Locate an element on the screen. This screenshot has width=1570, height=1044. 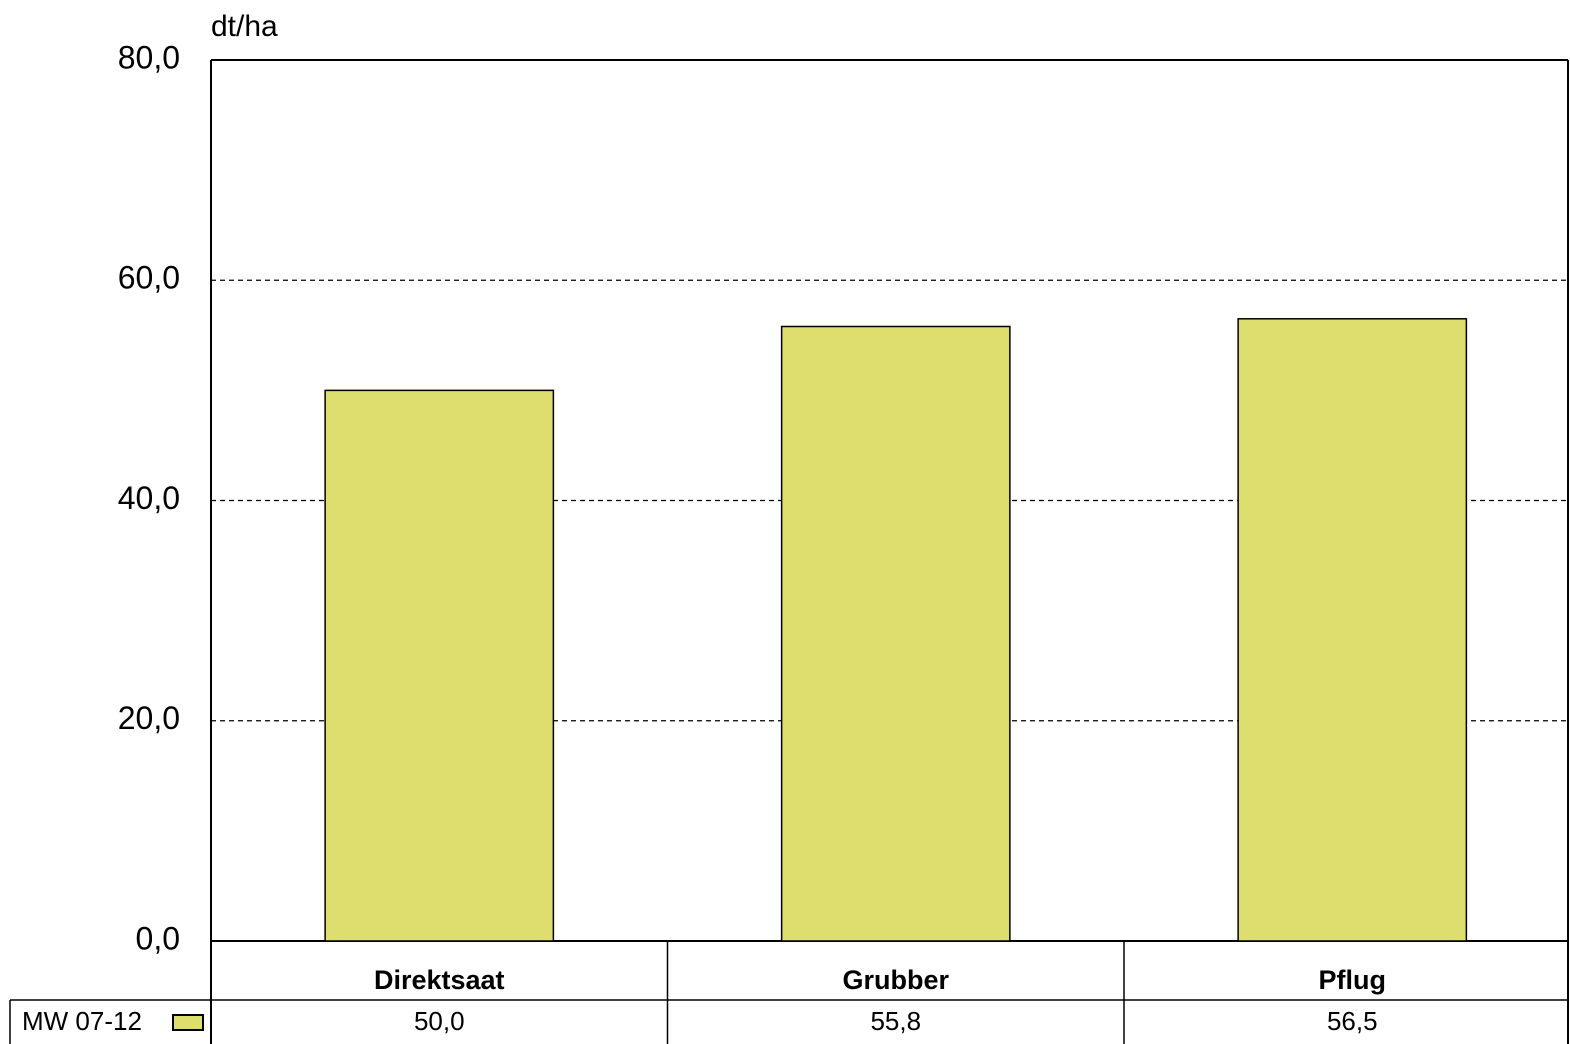
x-tick-label: Pflug is located at coordinates (1353, 980).